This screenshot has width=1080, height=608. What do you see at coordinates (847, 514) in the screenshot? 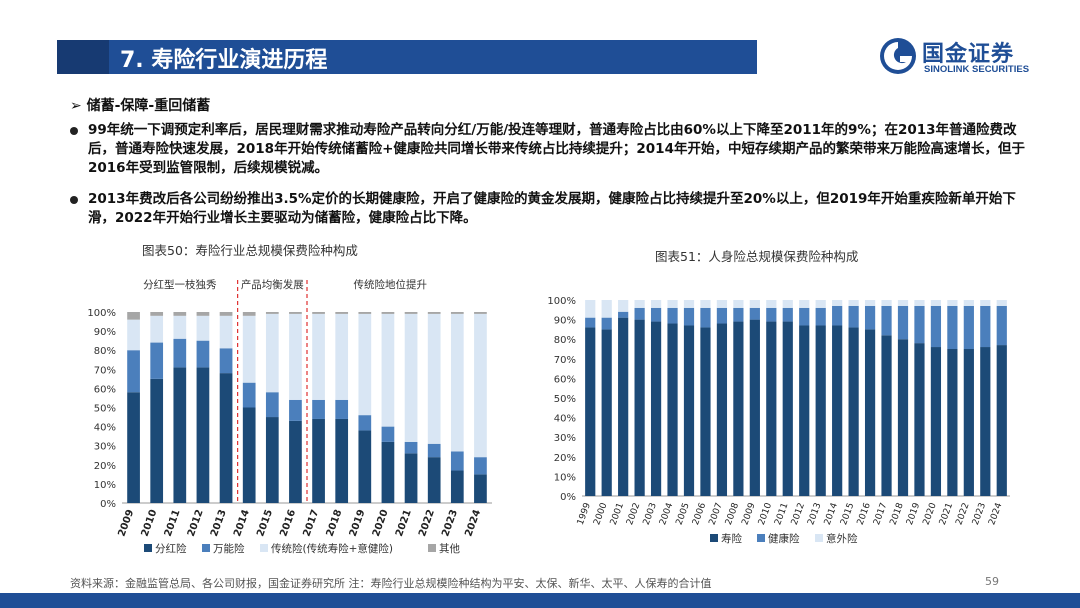
I see `chart2-xtick-label: 2015` at bounding box center [847, 514].